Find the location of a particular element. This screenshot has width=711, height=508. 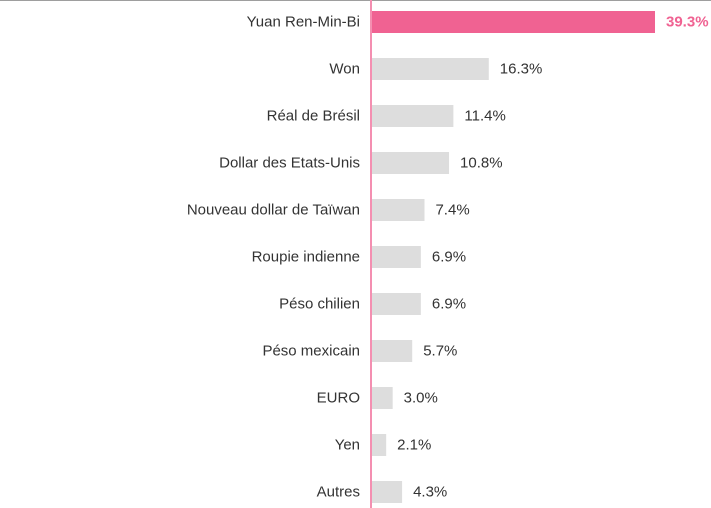

bar-row: Won 16.3% is located at coordinates (435, 69).